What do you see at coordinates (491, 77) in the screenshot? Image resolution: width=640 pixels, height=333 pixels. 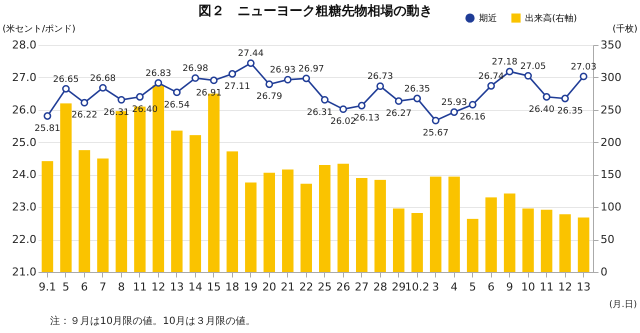 I see `data-label: 26.74` at bounding box center [491, 77].